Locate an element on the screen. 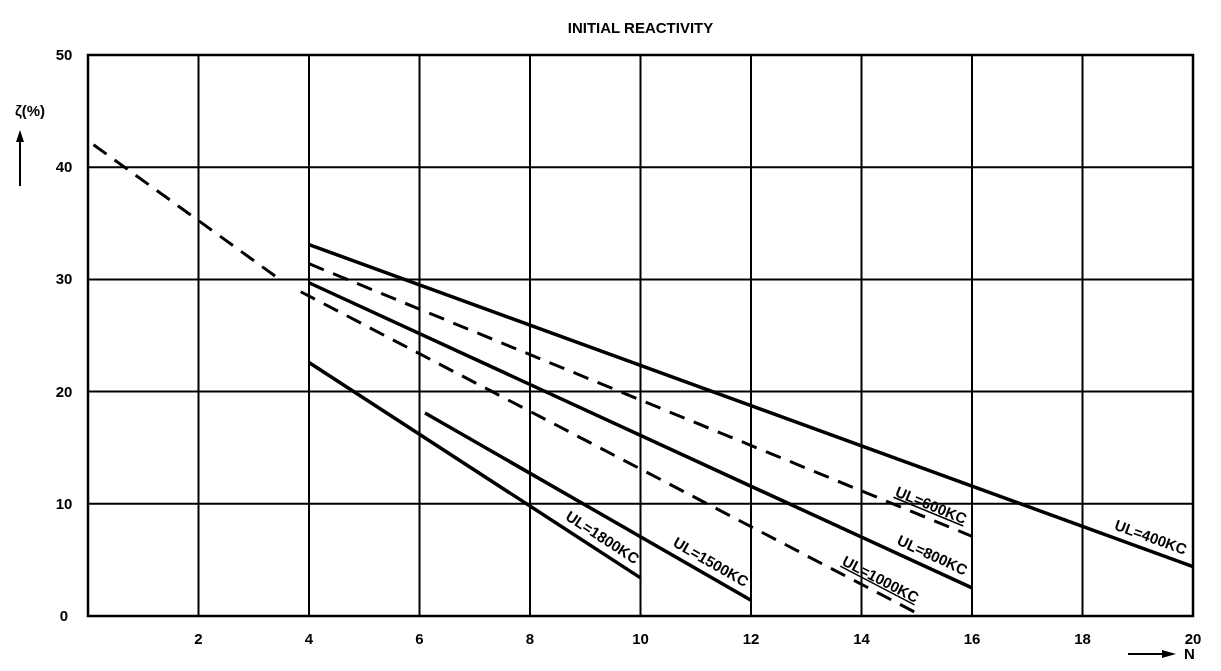 This screenshot has width=1221, height=671. x-tick-label: 2 is located at coordinates (198, 638).